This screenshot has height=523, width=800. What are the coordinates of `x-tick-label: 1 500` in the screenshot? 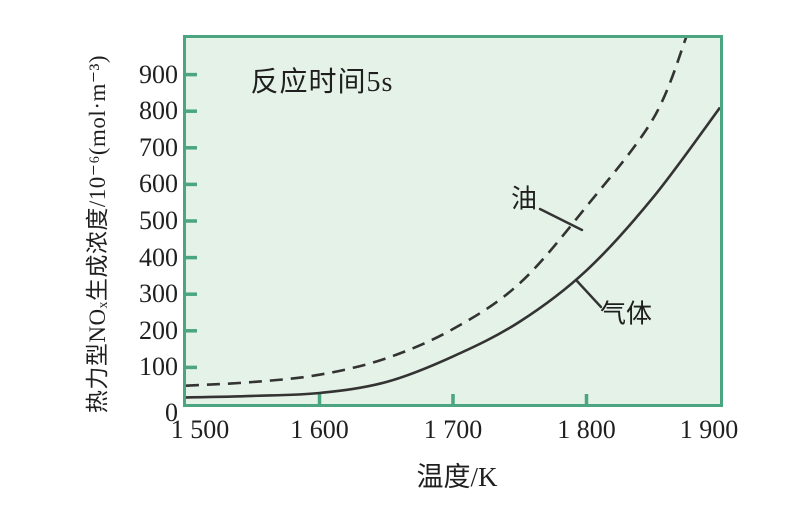 It's located at (200, 429).